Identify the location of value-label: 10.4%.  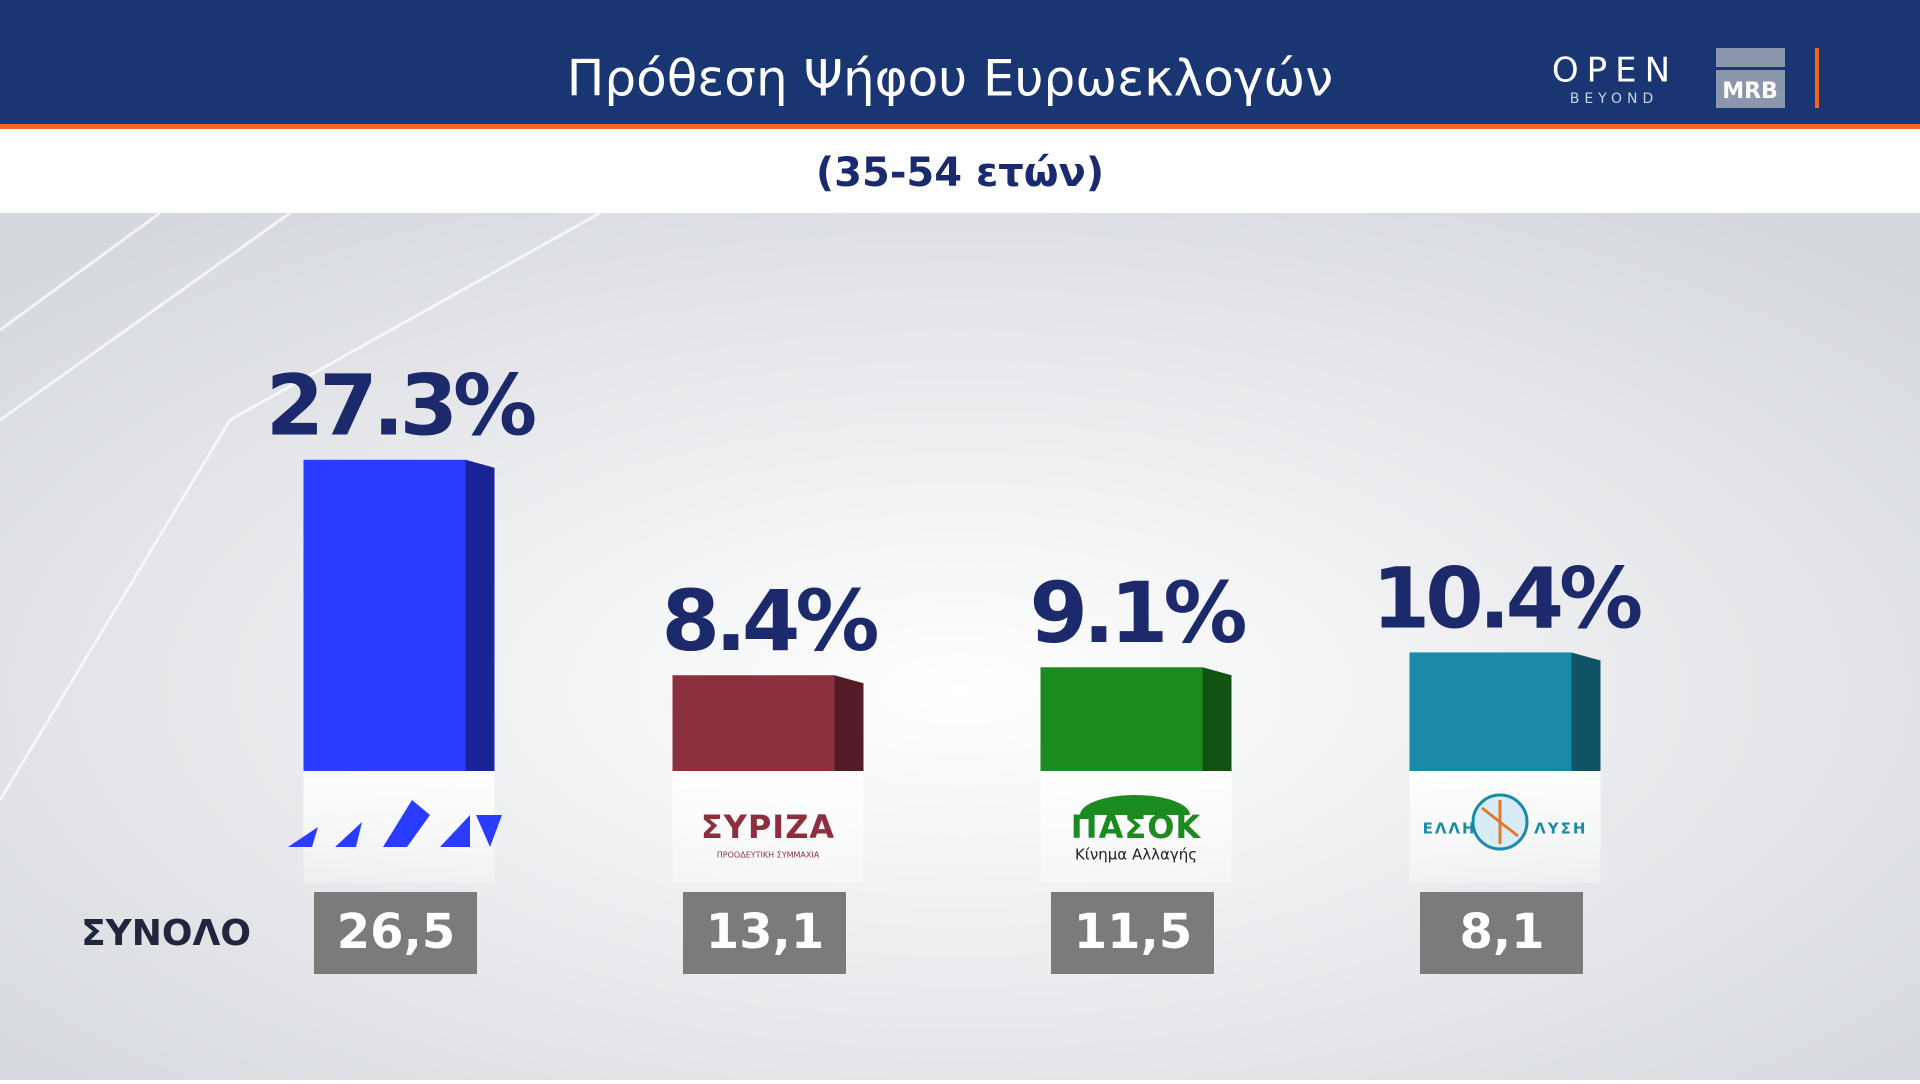
(1506, 598).